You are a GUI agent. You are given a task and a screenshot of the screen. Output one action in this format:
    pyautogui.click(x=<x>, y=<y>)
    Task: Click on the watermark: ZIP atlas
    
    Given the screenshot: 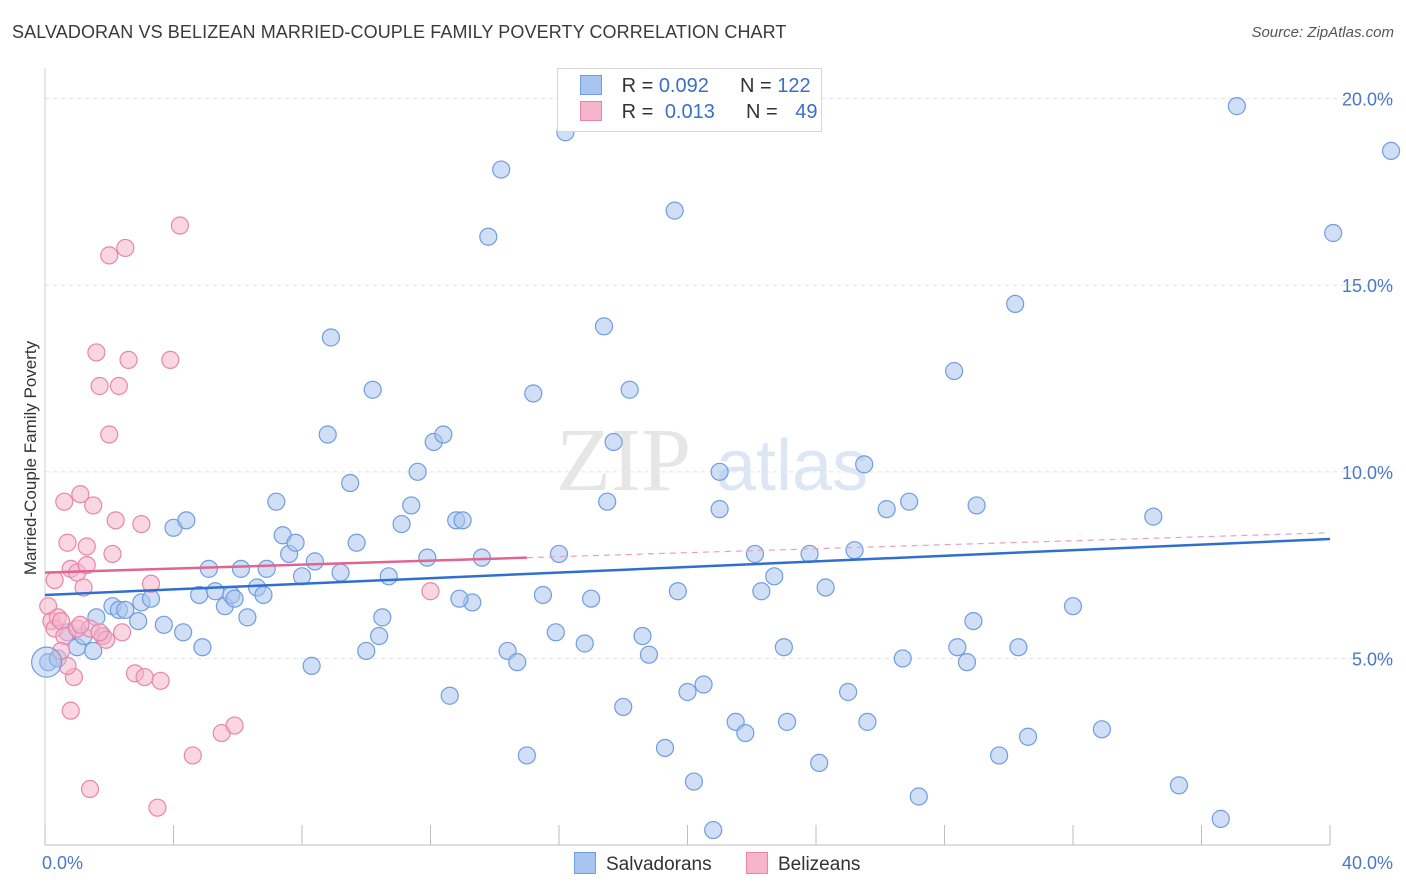 What is the action you would take?
    pyautogui.click(x=712, y=460)
    